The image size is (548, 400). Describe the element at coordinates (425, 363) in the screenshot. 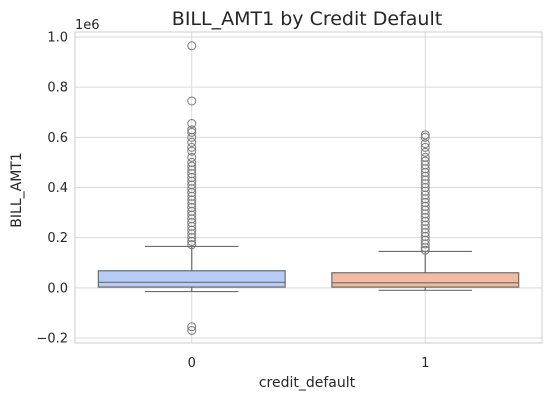

I see `x-tick-label: 1` at that location.